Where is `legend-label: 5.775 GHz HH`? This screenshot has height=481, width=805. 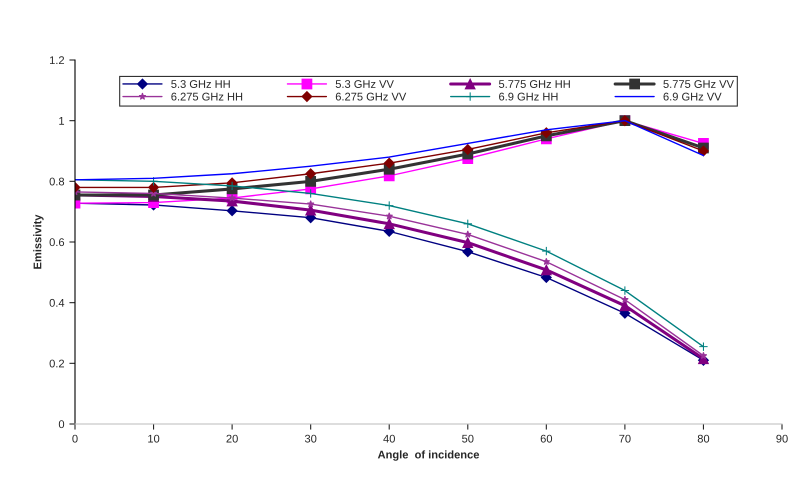 legend-label: 5.775 GHz HH is located at coordinates (534, 84).